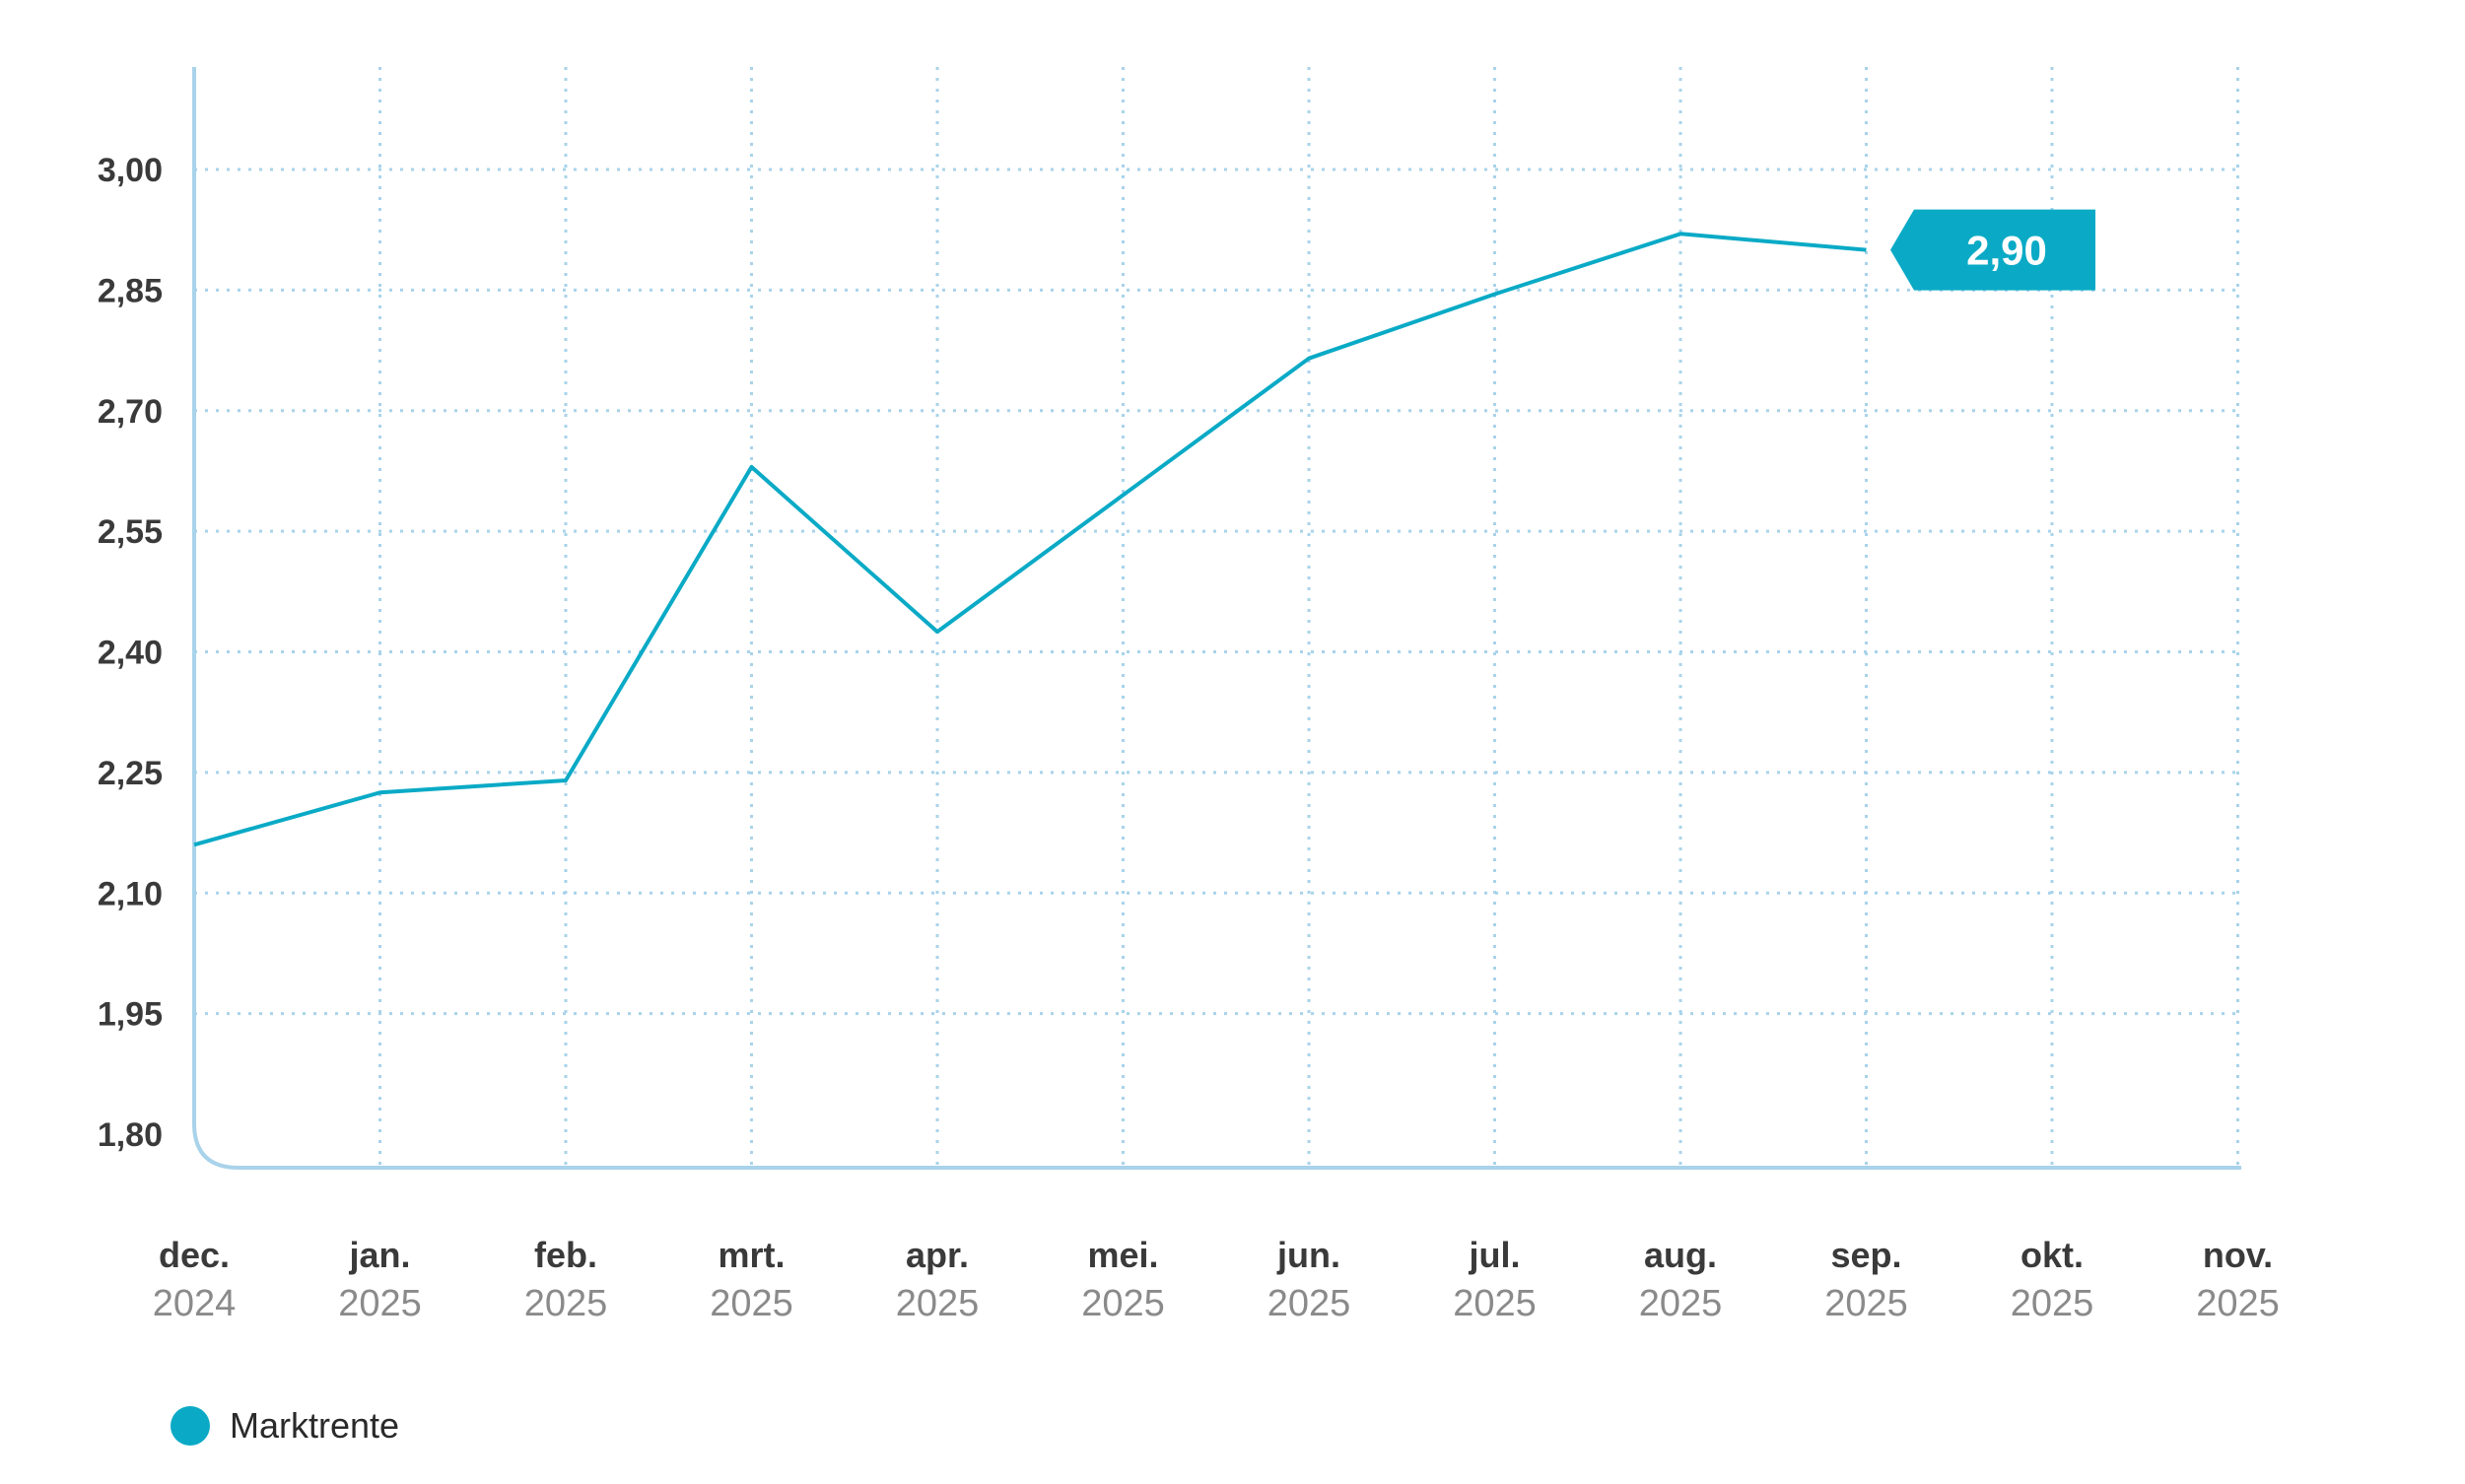  I want to click on x-tick-month-label: apr., so click(938, 1255).